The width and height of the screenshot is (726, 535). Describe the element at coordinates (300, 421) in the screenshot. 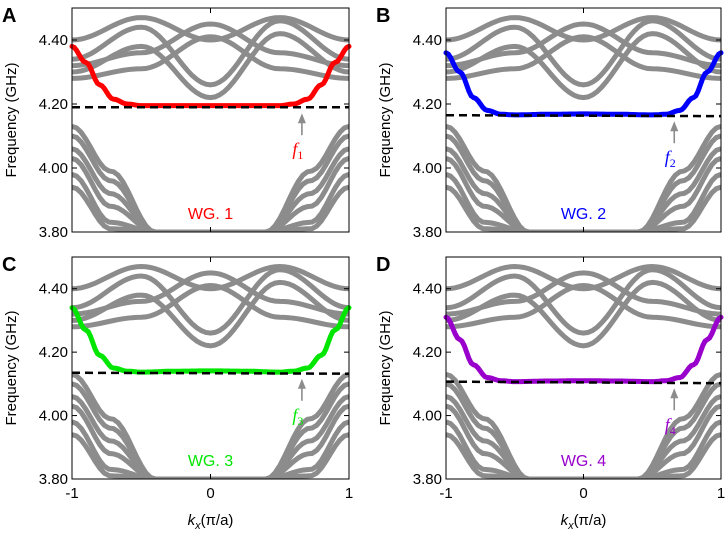

I see `marker-subscript: 3` at that location.